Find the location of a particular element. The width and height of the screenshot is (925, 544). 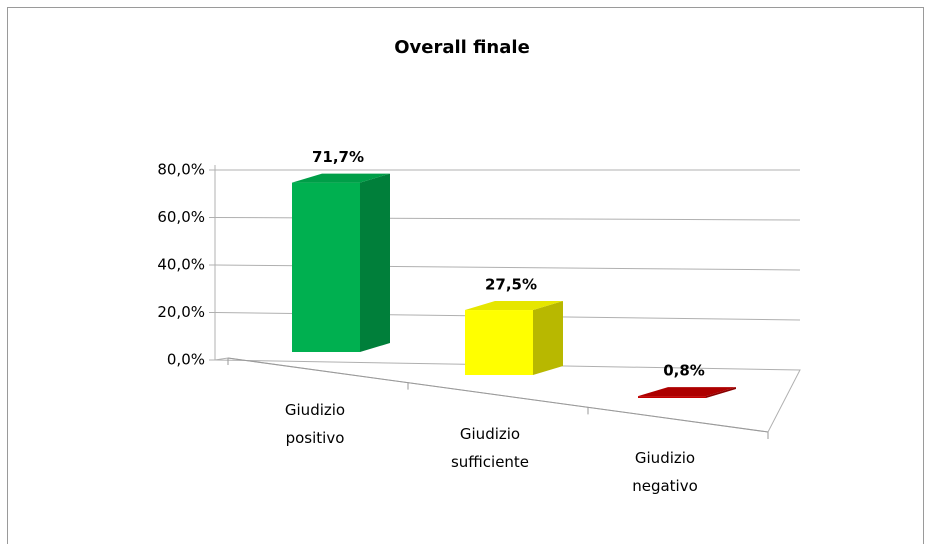

x-axis is located at coordinates (498, 395).